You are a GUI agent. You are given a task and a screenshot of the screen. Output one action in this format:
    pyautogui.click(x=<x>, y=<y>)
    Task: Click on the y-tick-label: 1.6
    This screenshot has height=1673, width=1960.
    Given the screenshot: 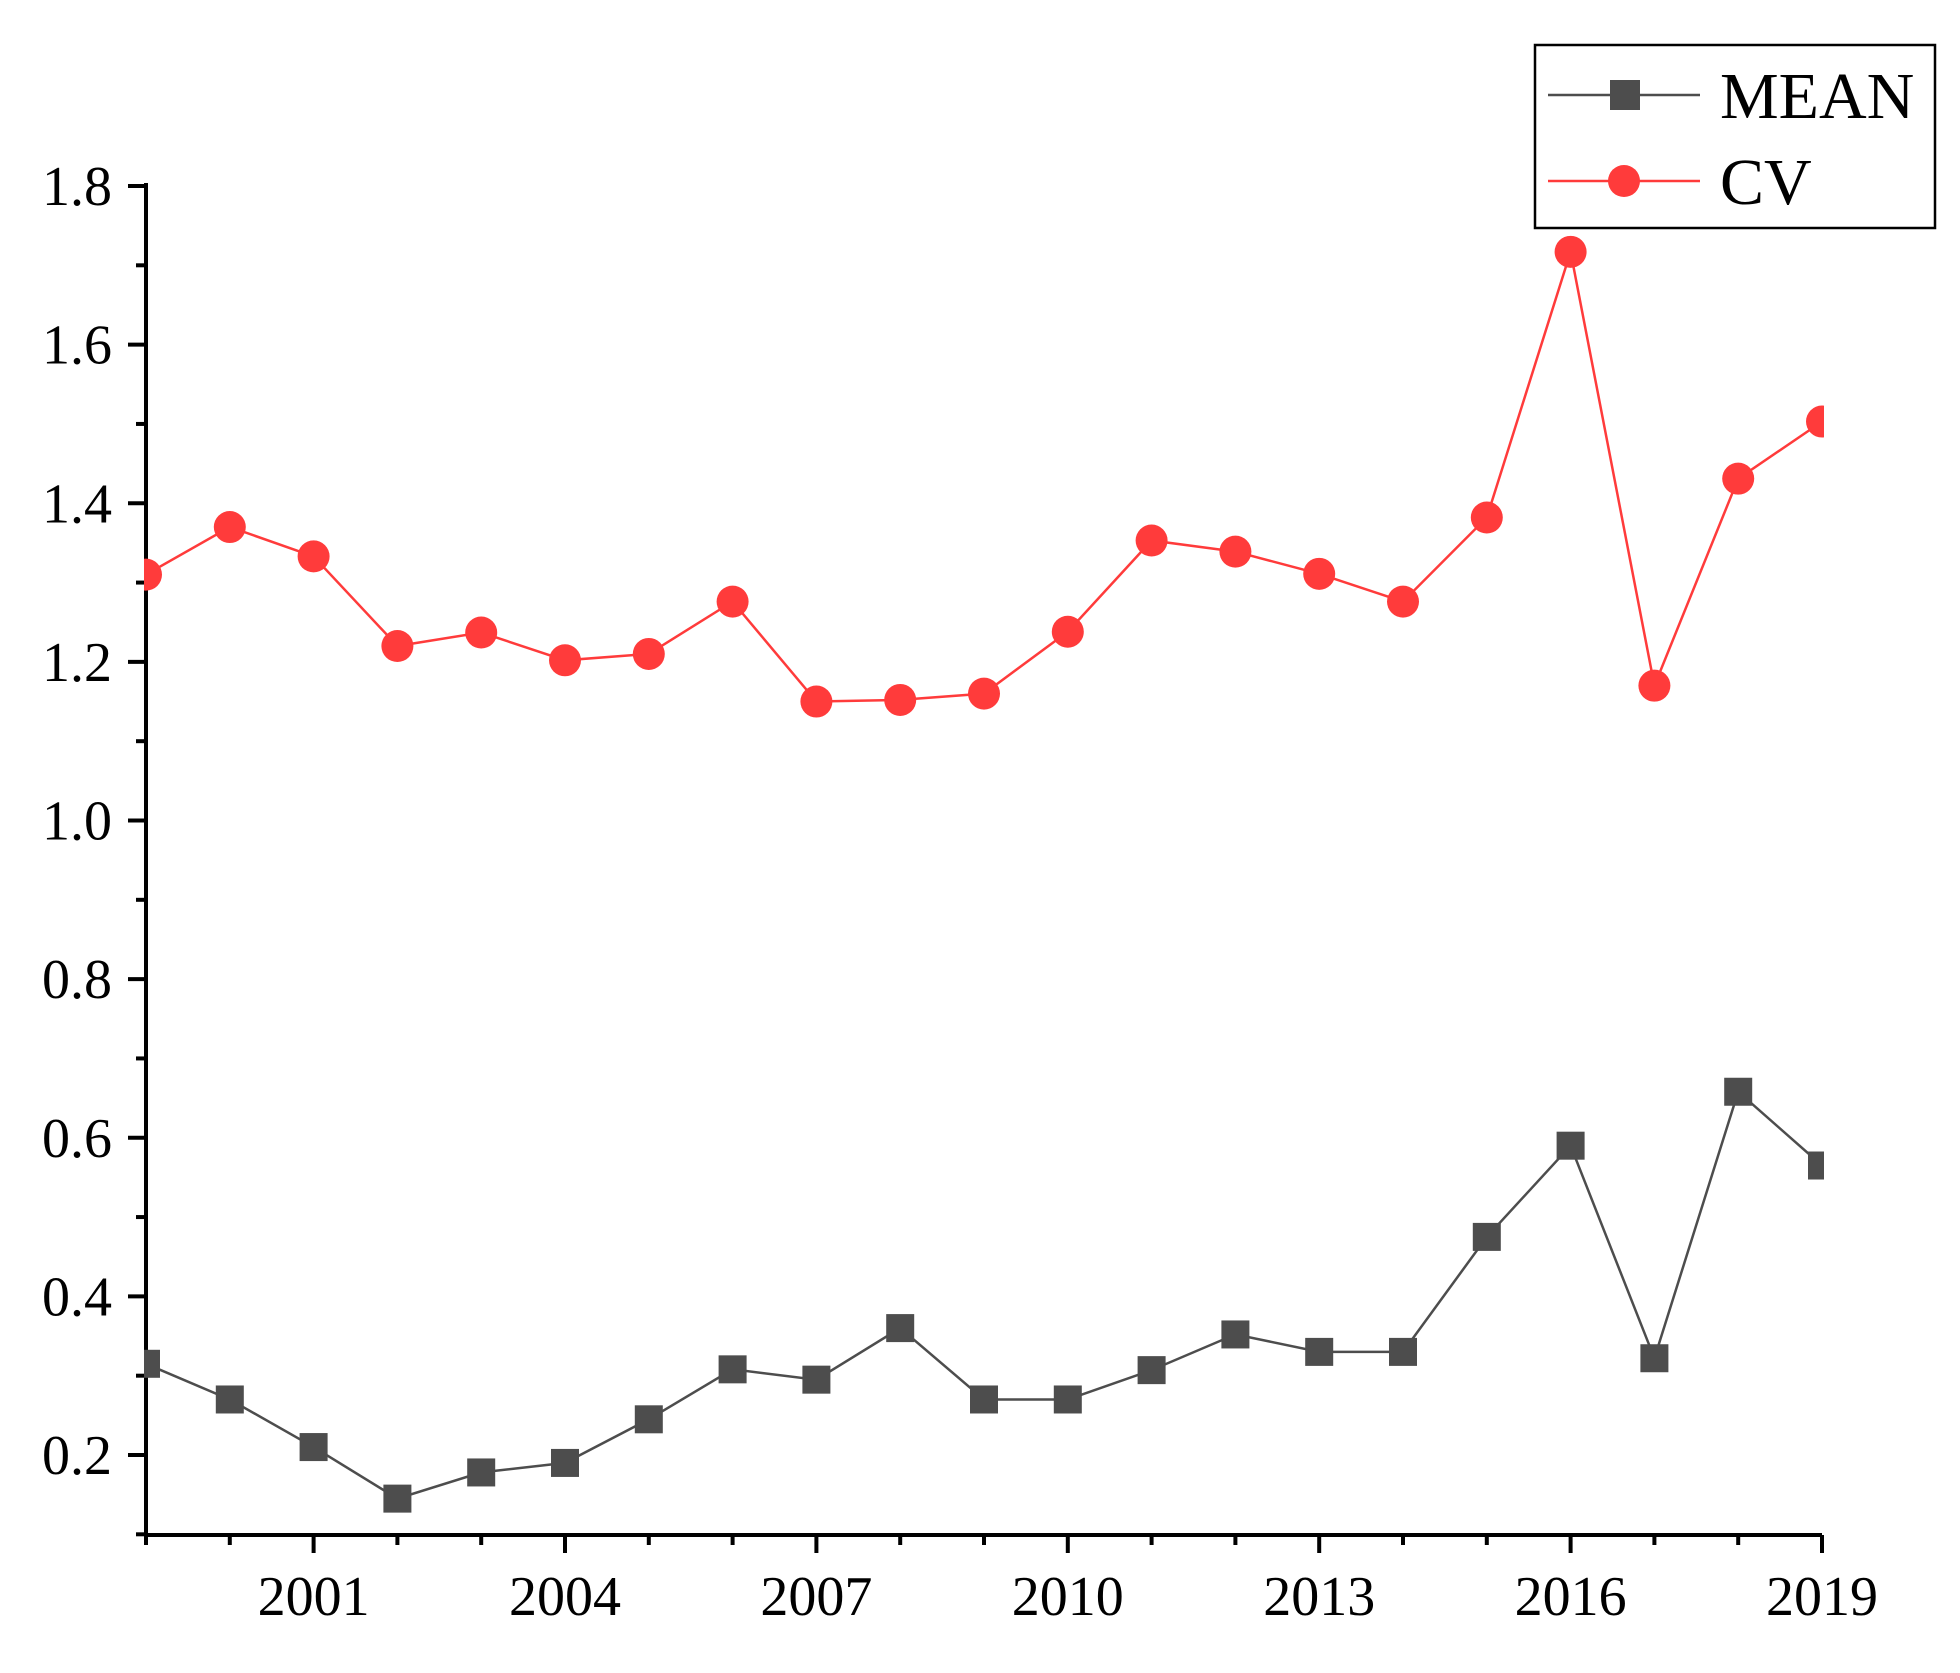 What is the action you would take?
    pyautogui.click(x=77, y=346)
    